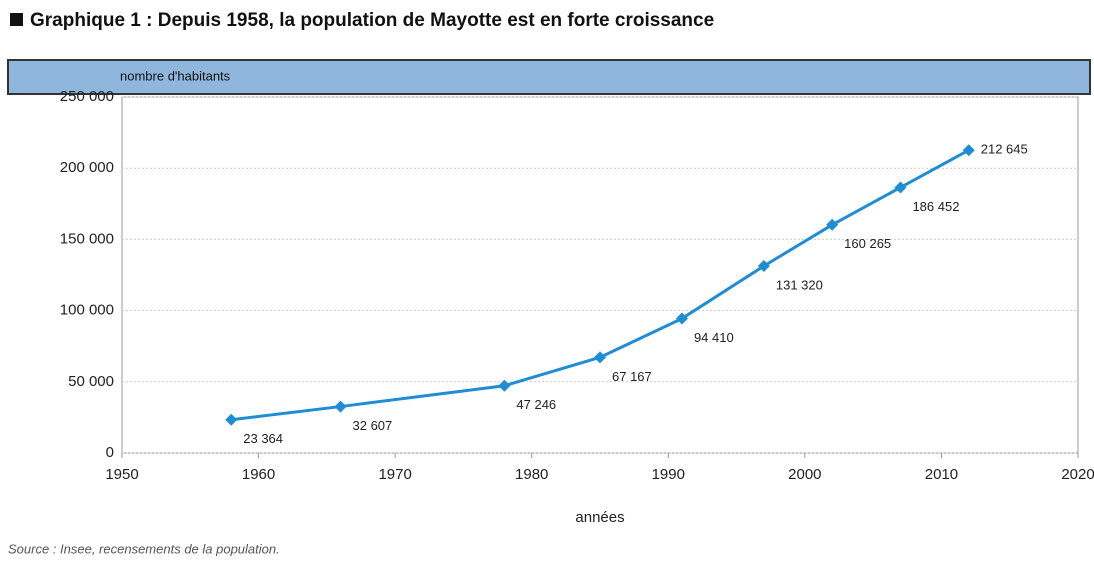  Describe the element at coordinates (1004, 149) in the screenshot. I see `data-label: 212 645` at that location.